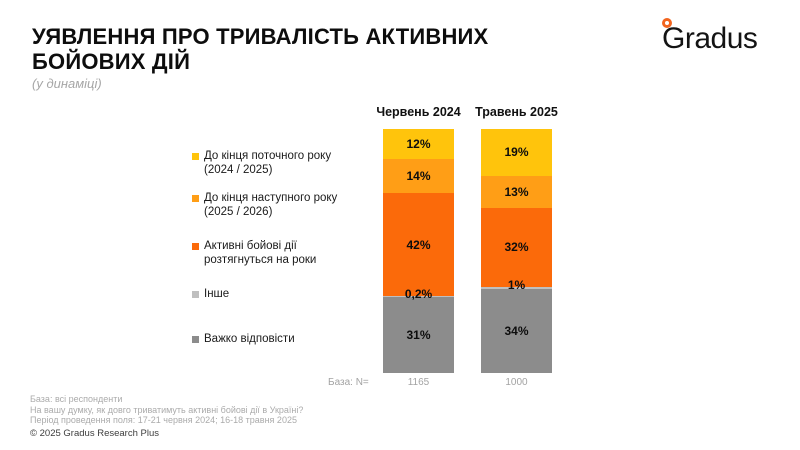 Image resolution: width=800 pixels, height=450 pixels. Describe the element at coordinates (710, 38) in the screenshot. I see `logo-text: Gradus` at that location.